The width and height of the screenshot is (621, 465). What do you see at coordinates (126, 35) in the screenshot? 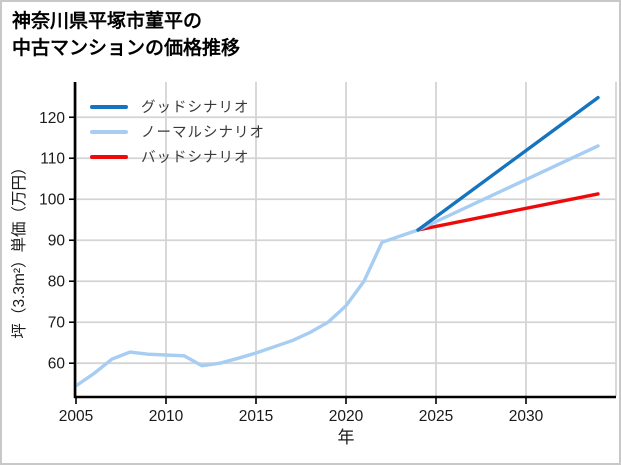
I see `chart-title: 神奈川県平塚市菫平の中古マンションの価格推移` at bounding box center [126, 35].